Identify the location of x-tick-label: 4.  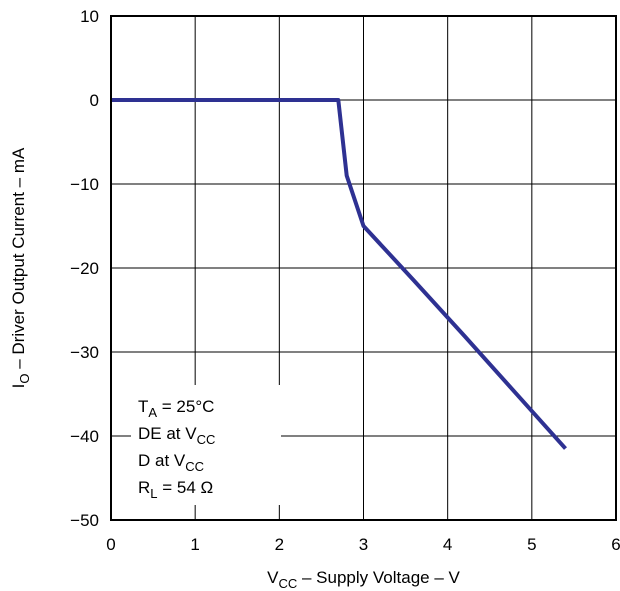
(447, 544).